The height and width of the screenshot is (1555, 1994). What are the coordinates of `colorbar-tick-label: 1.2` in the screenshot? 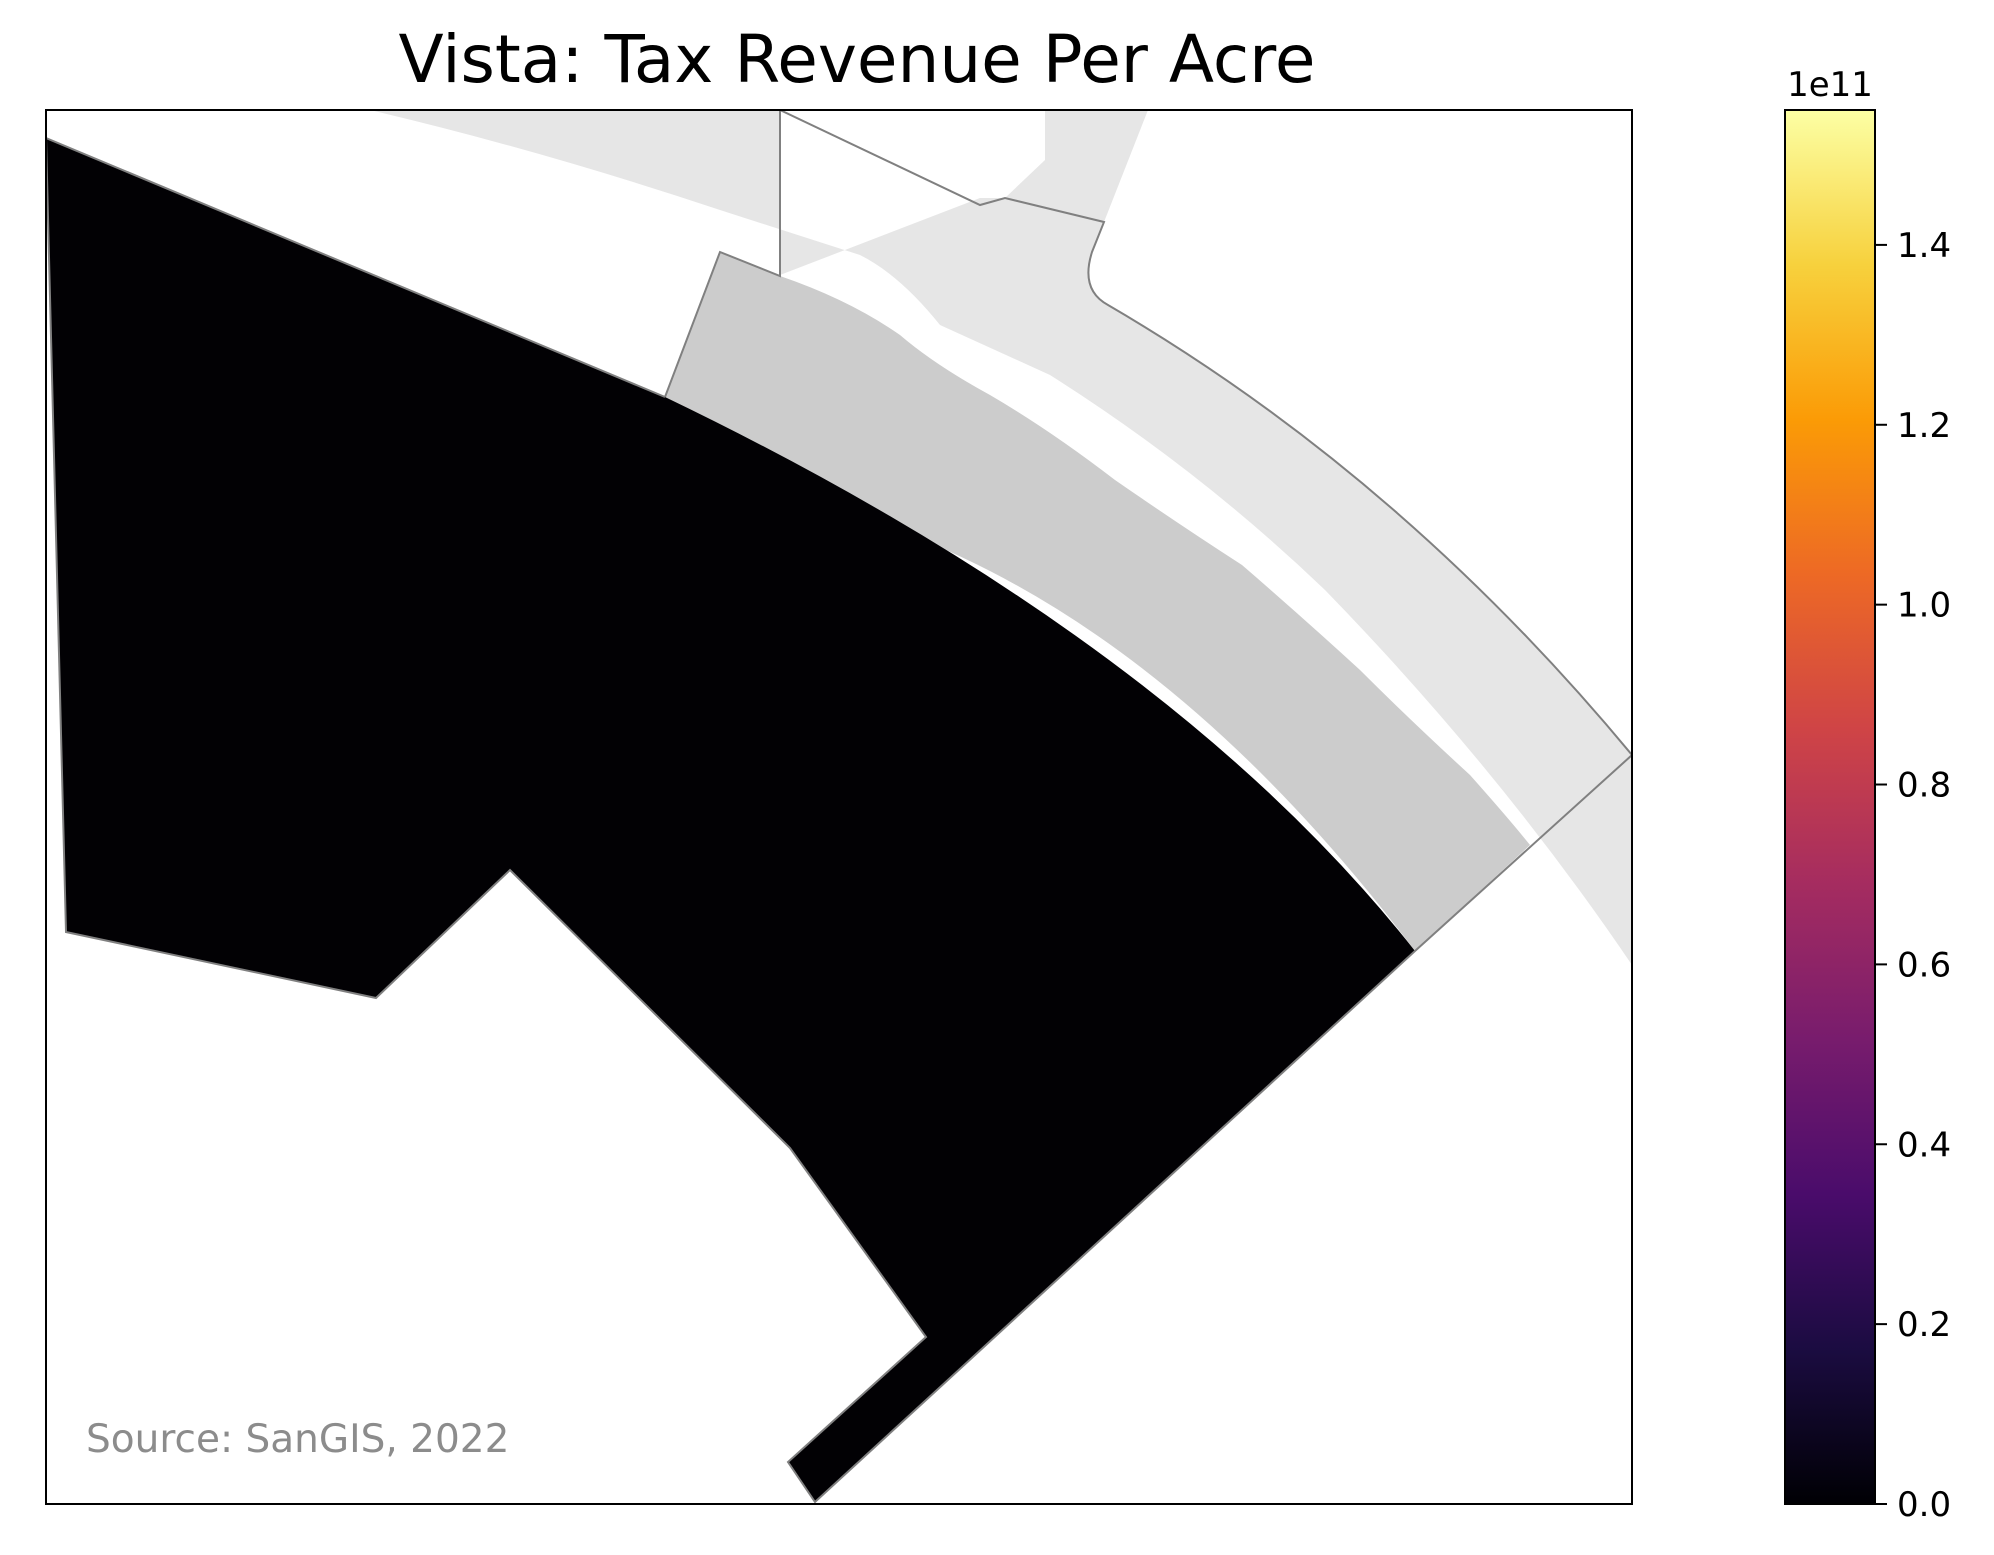 It's located at (1924, 426).